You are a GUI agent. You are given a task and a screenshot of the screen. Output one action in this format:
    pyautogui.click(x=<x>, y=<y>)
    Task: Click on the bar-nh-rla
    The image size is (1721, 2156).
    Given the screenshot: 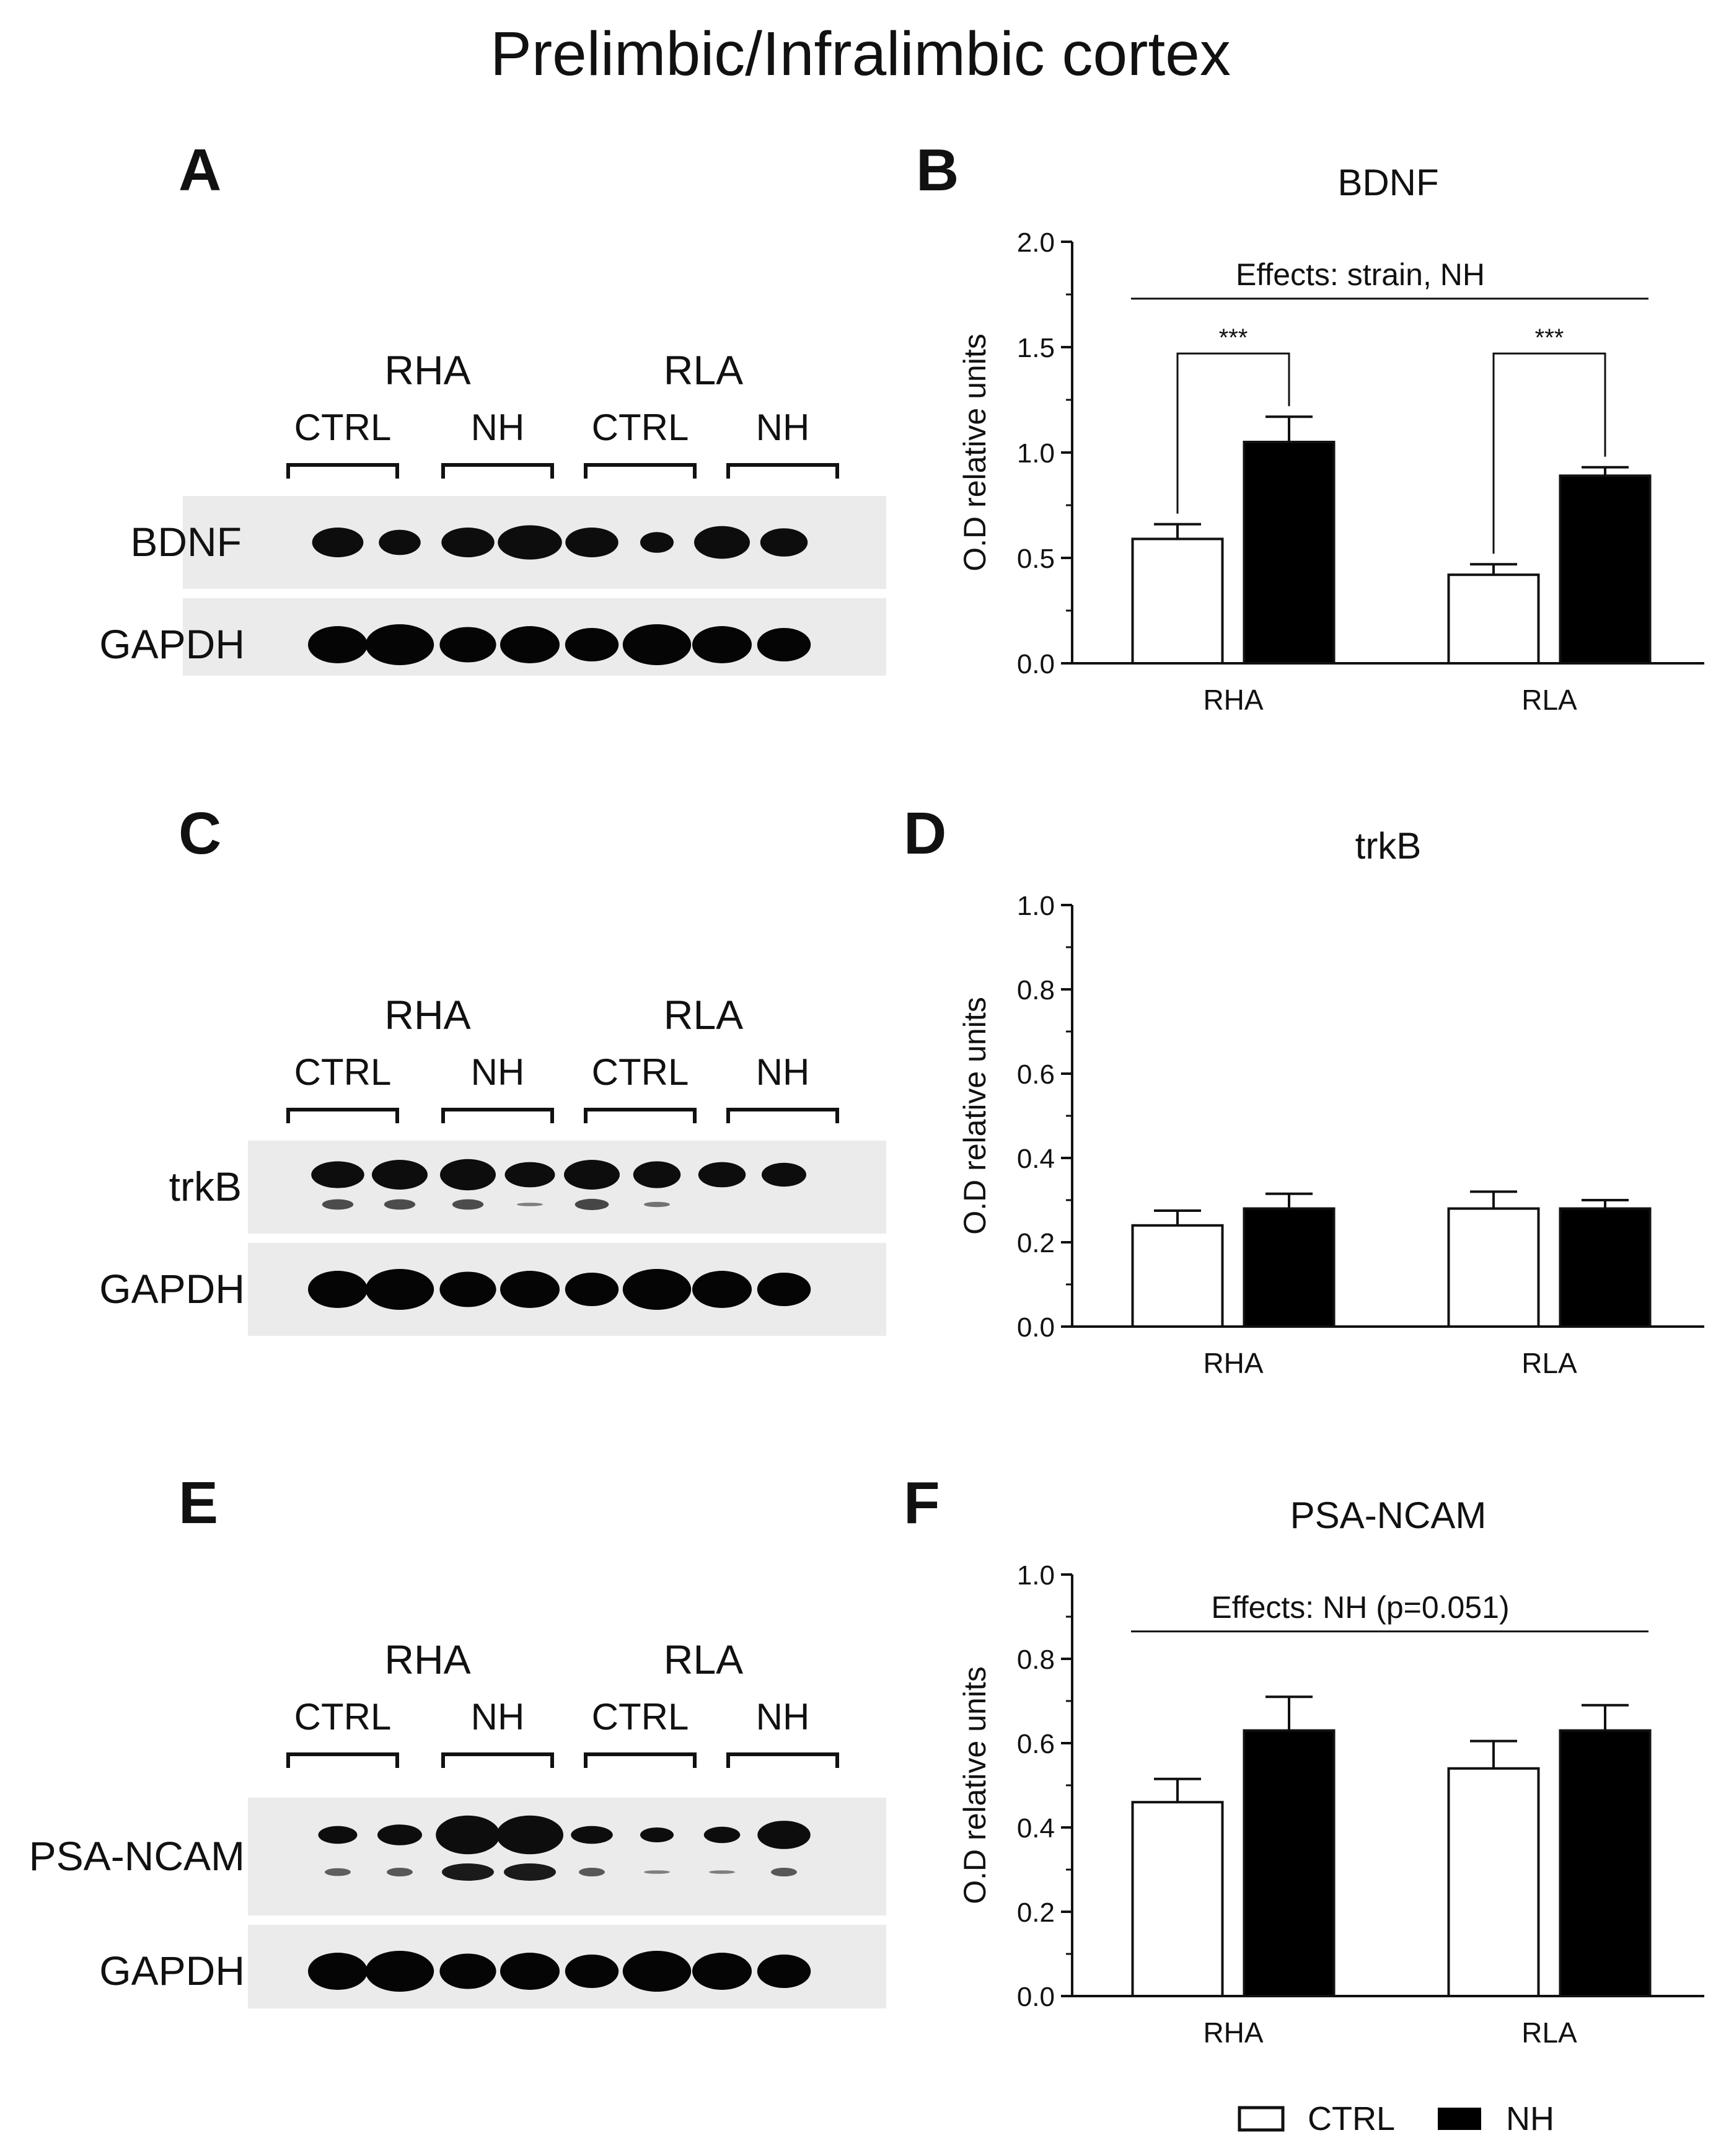 What is the action you would take?
    pyautogui.click(x=1605, y=1267)
    